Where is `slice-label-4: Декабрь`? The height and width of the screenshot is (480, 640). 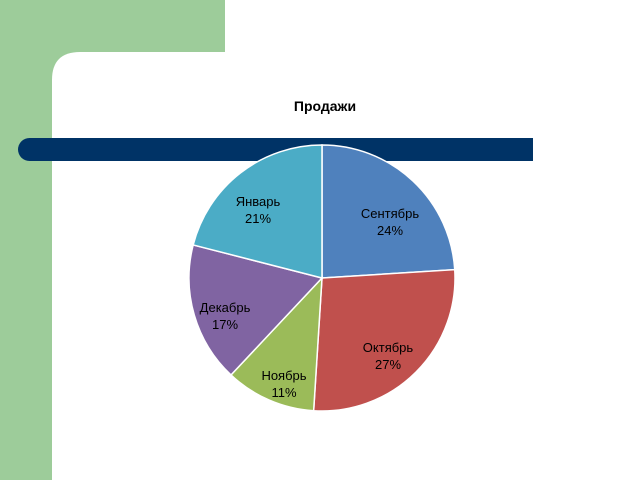
slice-label-4: Декабрь is located at coordinates (225, 307).